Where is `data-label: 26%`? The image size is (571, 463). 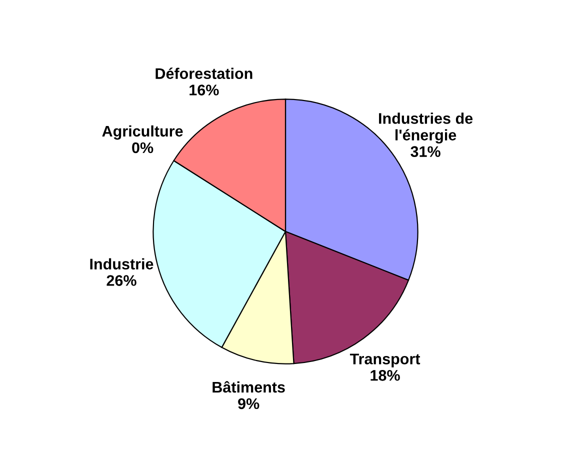
data-label: 26% is located at coordinates (121, 280).